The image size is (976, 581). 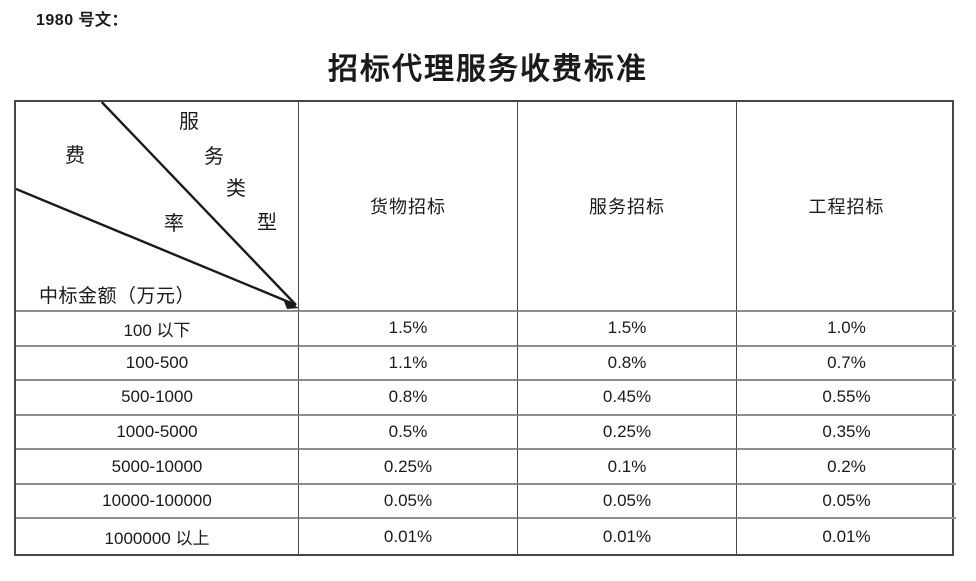 What do you see at coordinates (846, 433) in the screenshot?
I see `rate-cell: 0.35%` at bounding box center [846, 433].